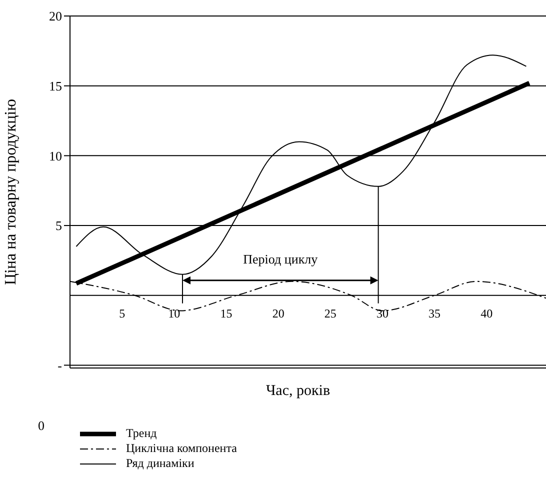  Describe the element at coordinates (55, 16) in the screenshot. I see `y-tick-label: 20` at that location.